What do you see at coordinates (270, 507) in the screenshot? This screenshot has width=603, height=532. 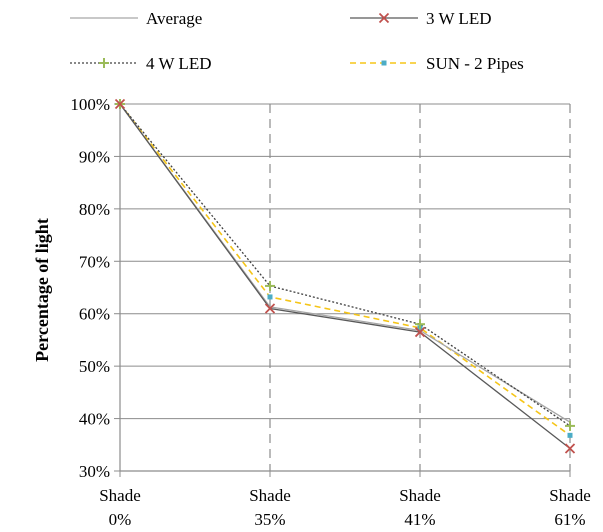 I see `x-tick-label: Shade 35%` at bounding box center [270, 507].